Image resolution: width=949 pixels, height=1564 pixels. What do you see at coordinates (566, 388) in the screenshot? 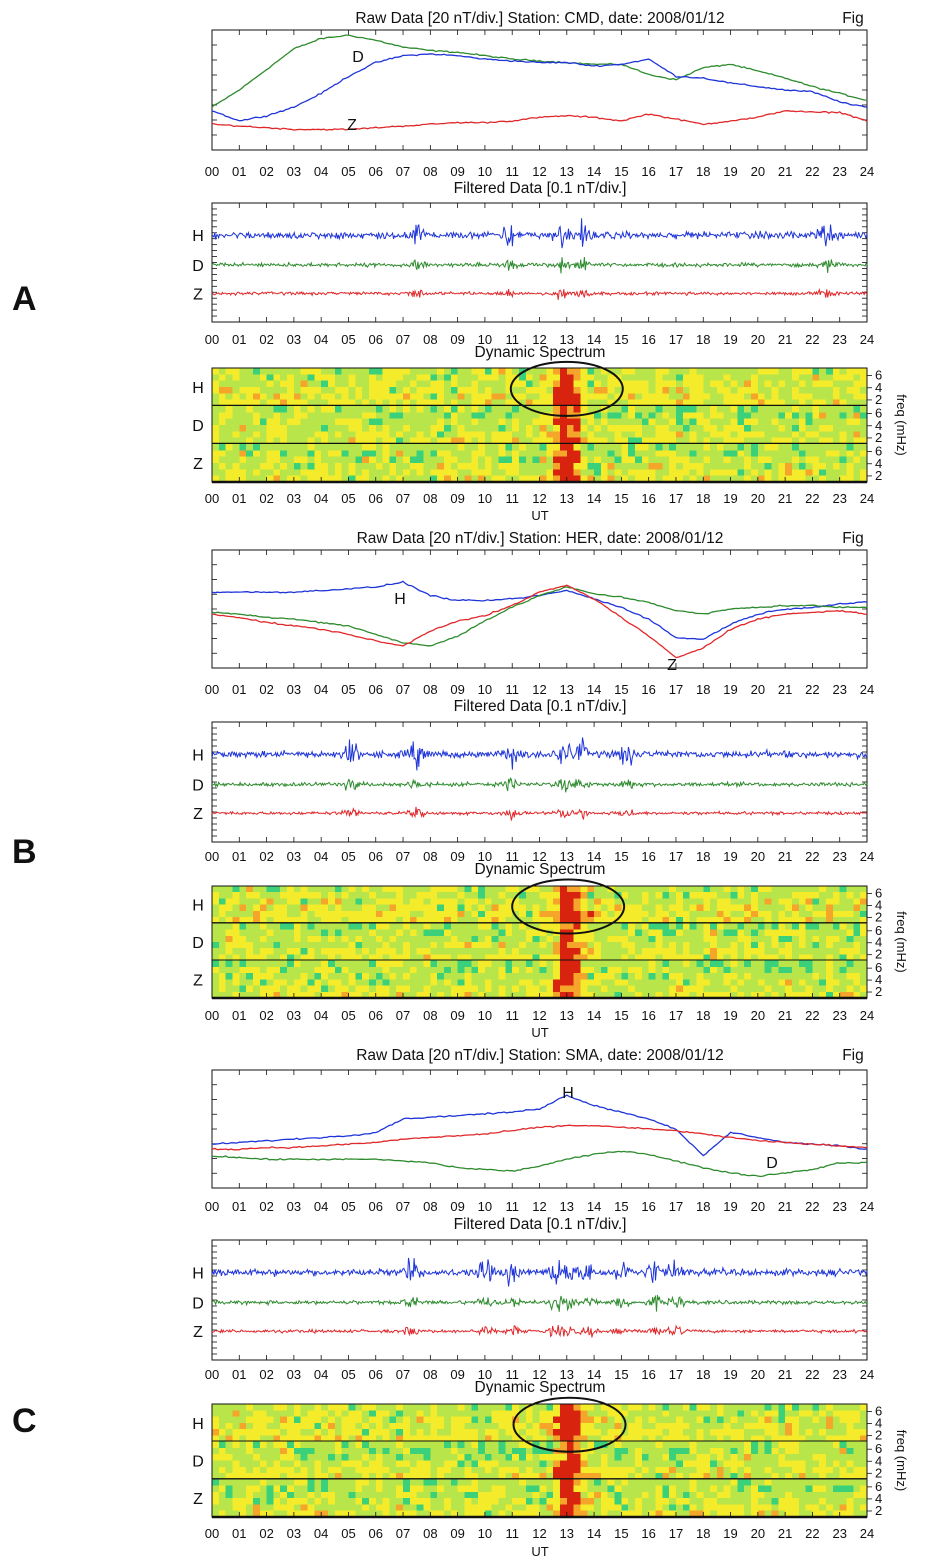
I see `panel-a-spectrum-highlight-ellipse` at bounding box center [566, 388].